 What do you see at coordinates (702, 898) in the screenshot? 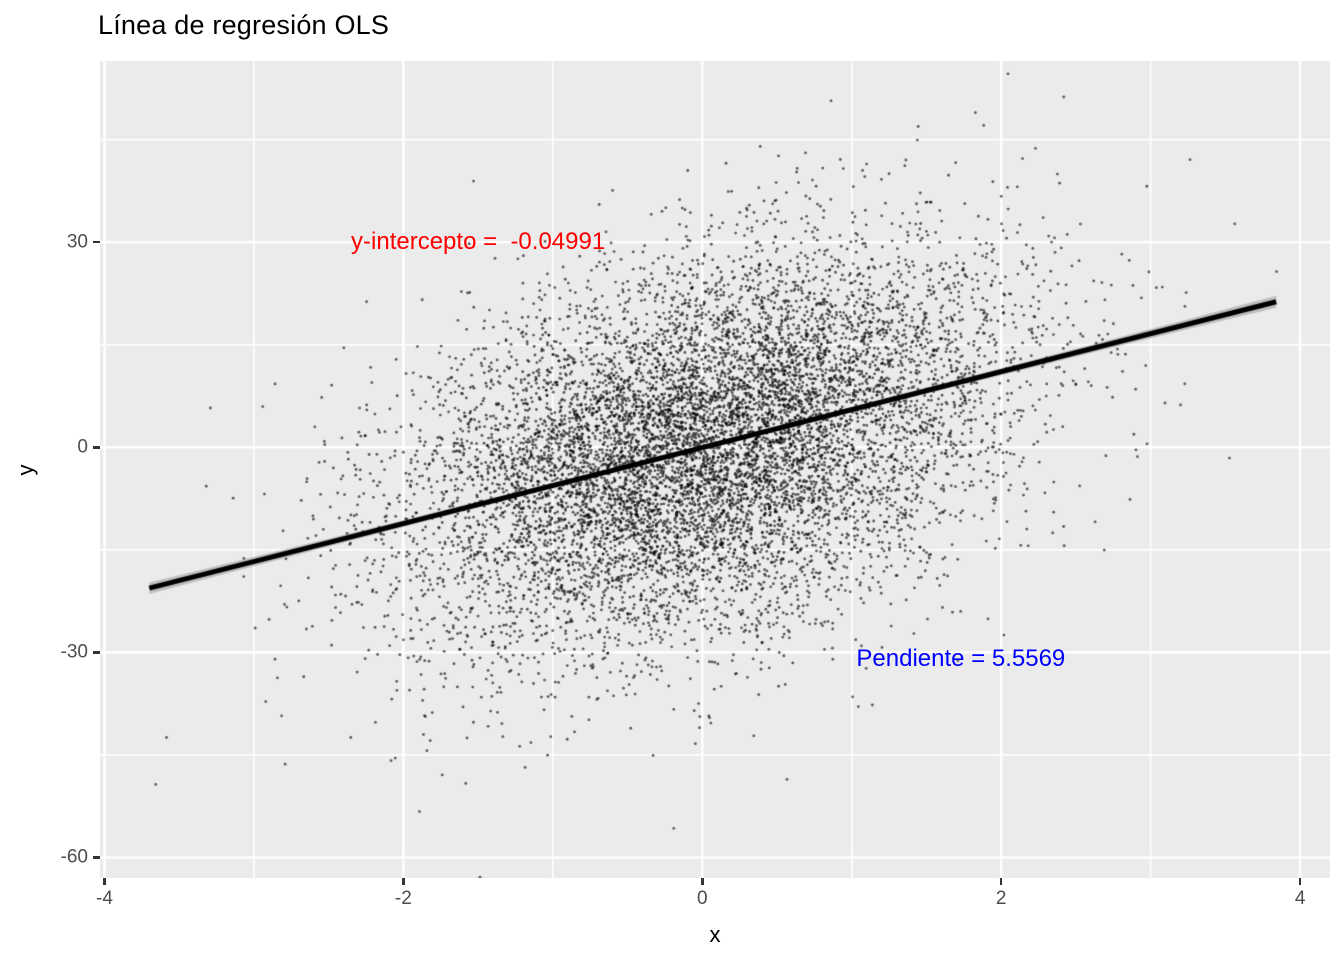
I see `x-tick-label: 0` at bounding box center [702, 898].